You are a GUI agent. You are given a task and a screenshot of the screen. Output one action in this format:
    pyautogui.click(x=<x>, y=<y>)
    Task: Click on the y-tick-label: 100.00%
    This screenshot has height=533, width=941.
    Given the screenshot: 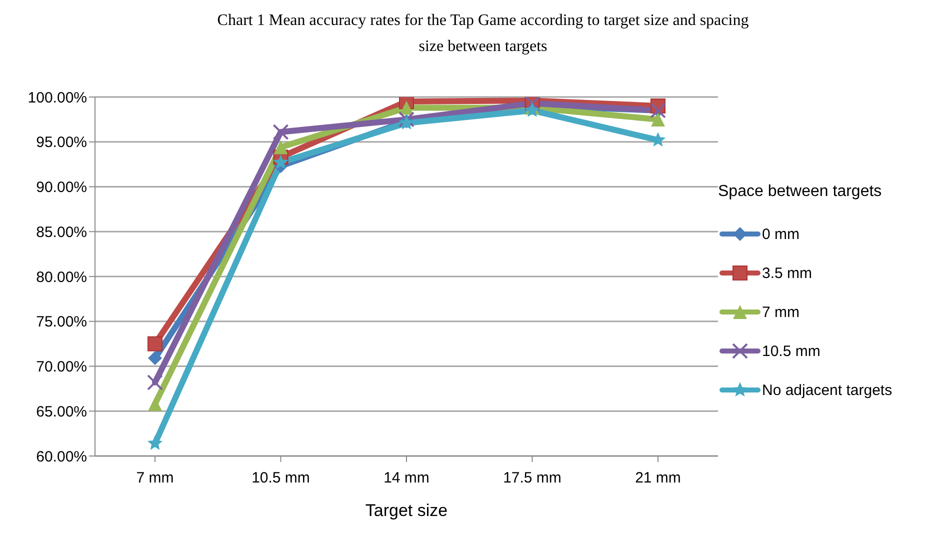 What is the action you would take?
    pyautogui.click(x=57, y=97)
    